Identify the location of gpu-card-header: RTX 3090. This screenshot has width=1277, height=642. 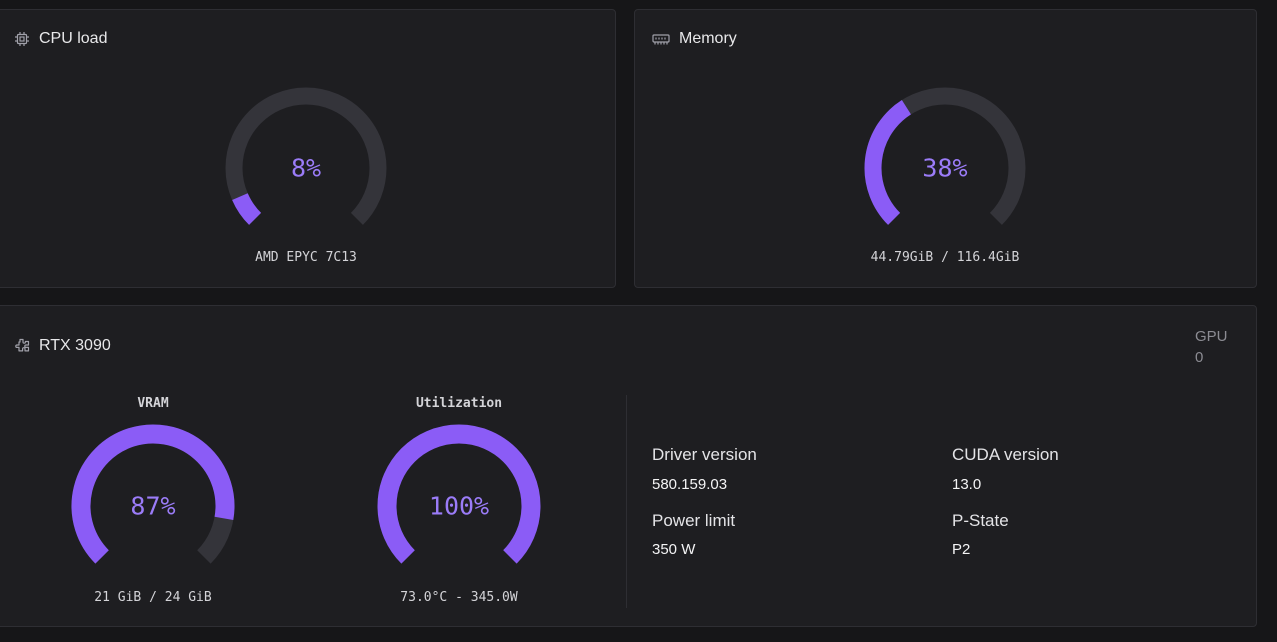
(62, 346).